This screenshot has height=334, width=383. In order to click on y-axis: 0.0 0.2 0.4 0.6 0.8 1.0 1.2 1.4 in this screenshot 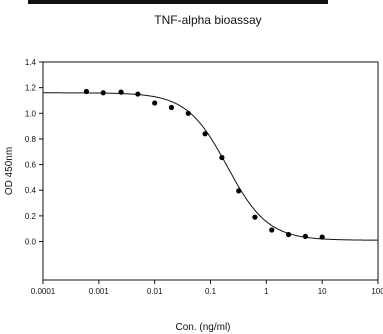, I will do `click(34, 152)`.